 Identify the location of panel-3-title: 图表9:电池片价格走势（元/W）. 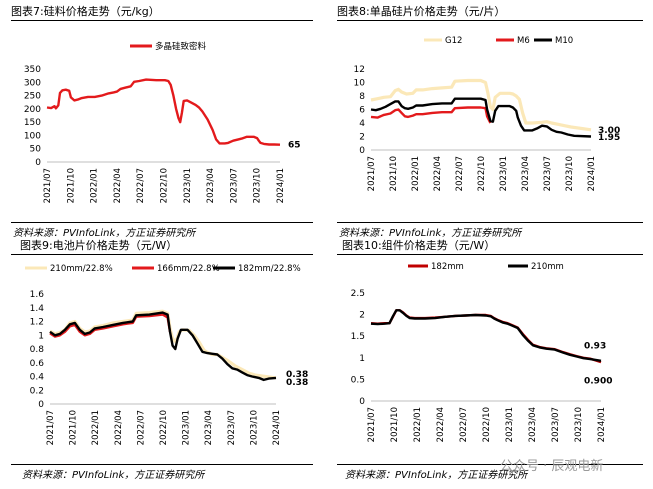
(99, 245).